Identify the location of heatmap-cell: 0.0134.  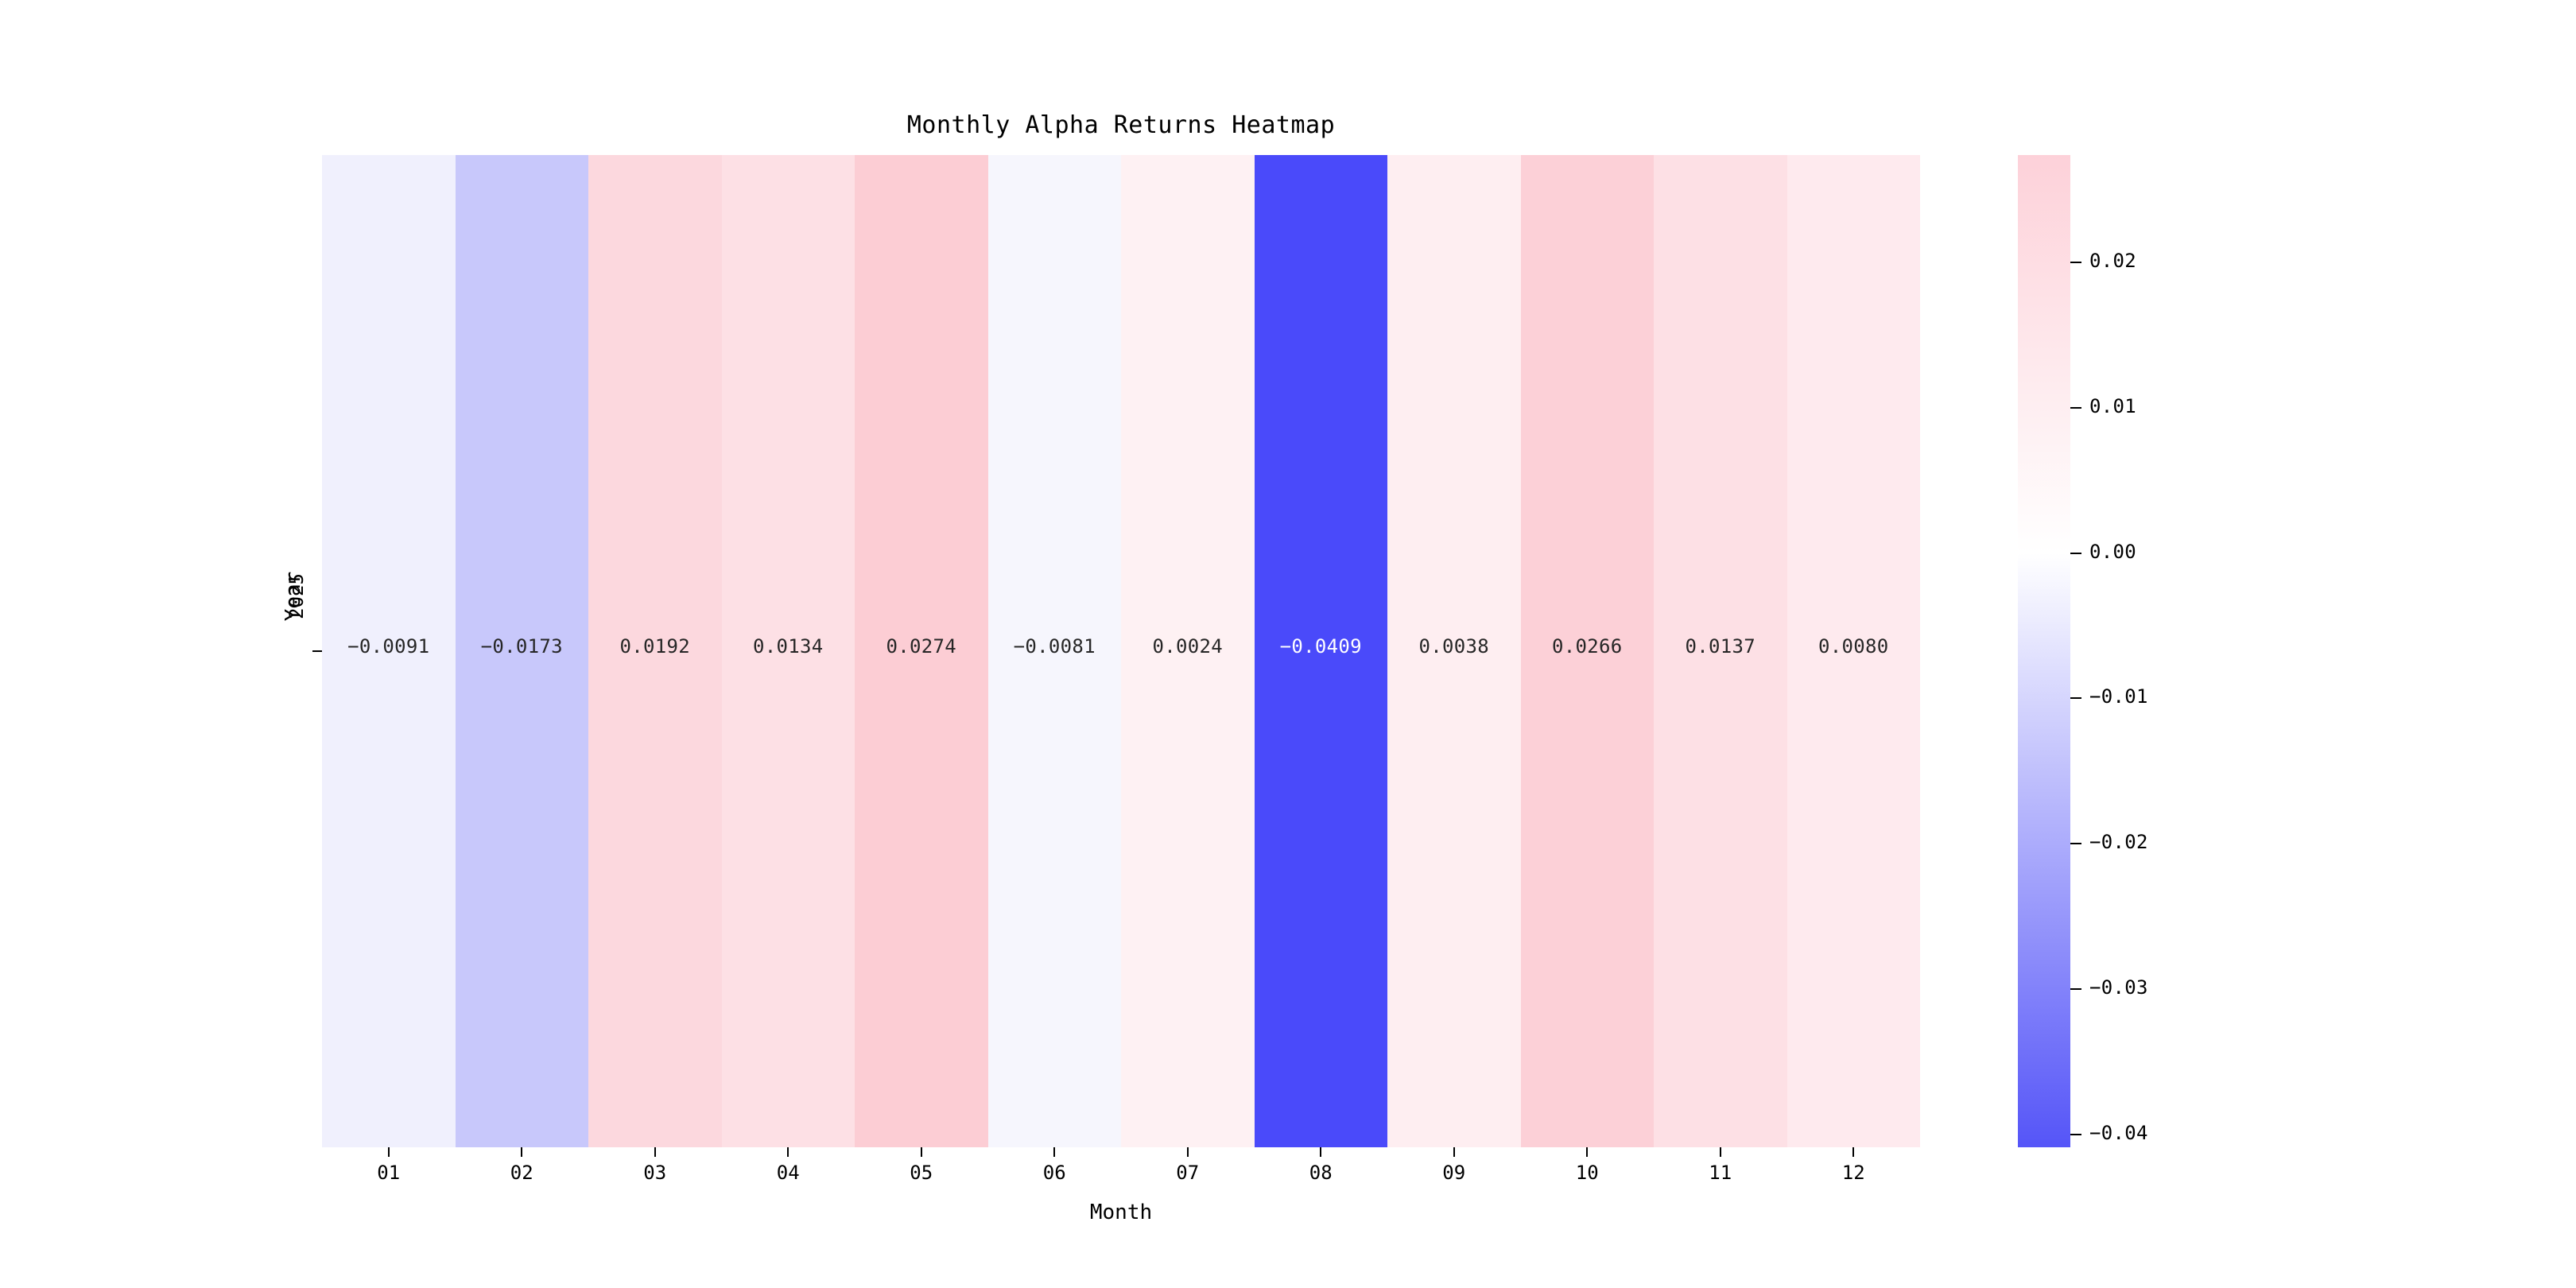
(788, 651).